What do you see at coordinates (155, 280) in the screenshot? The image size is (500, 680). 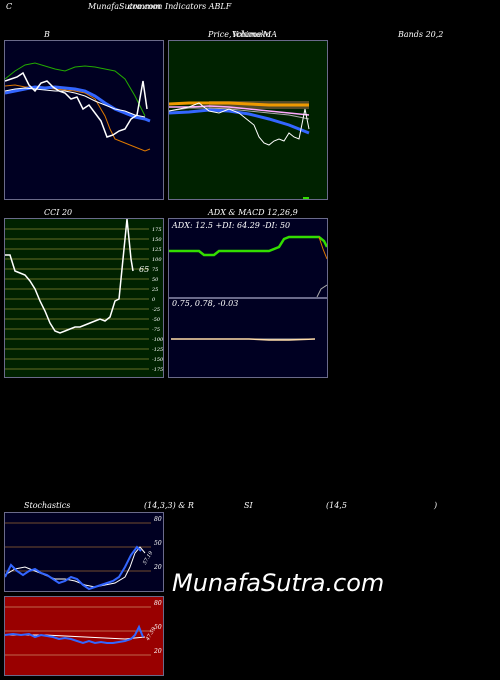 I see `cci-tick-label: 50` at bounding box center [155, 280].